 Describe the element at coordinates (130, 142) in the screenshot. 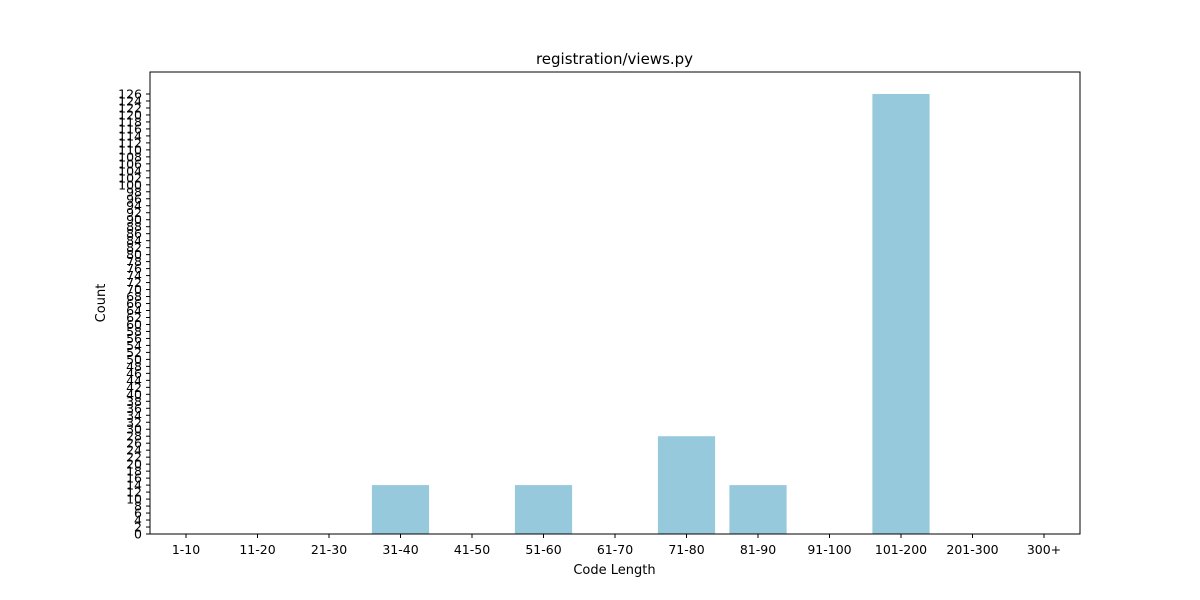

I see `y-tick-label: 112` at that location.